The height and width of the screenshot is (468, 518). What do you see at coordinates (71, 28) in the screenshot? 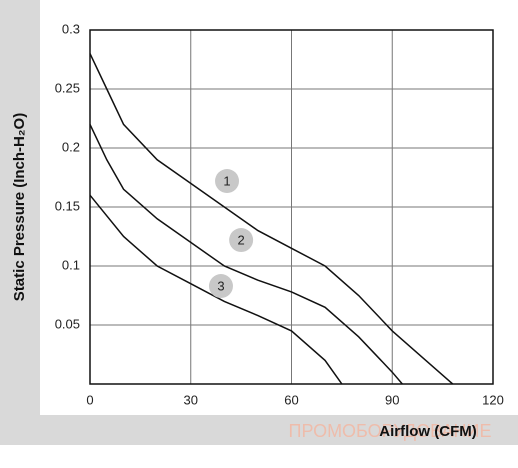
I see `y-tick-label: 0.3` at bounding box center [71, 28].